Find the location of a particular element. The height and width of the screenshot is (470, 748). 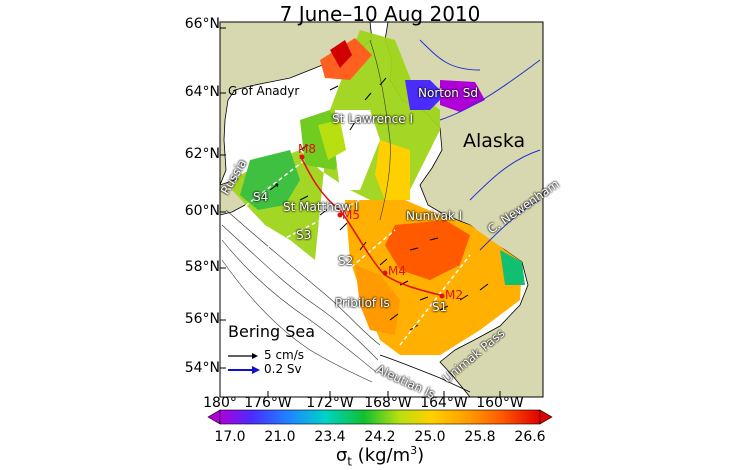

colorbar-tick: 21.0 is located at coordinates (280, 437).